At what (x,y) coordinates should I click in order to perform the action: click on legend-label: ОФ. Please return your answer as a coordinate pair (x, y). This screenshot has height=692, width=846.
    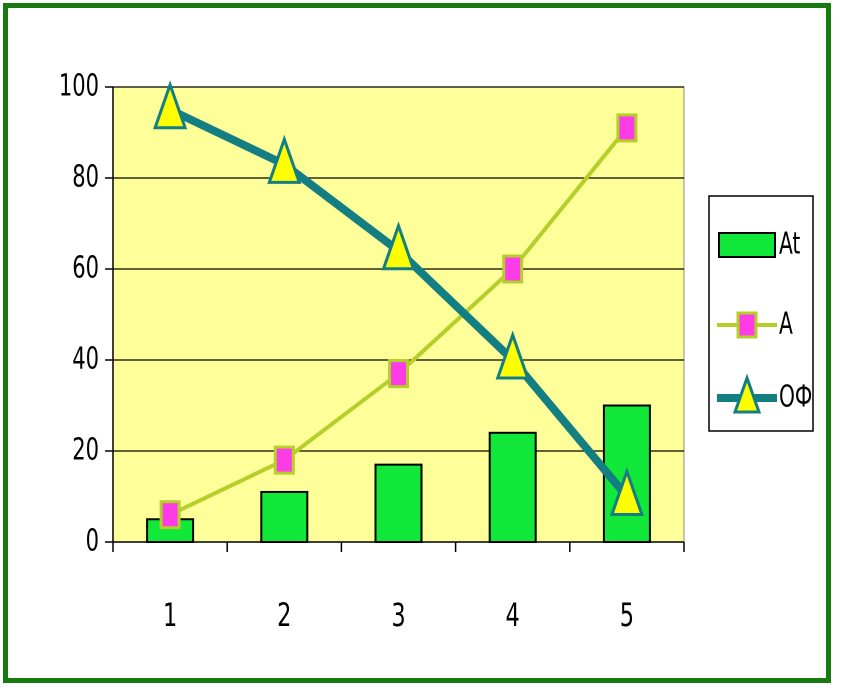
    Looking at the image, I should click on (795, 396).